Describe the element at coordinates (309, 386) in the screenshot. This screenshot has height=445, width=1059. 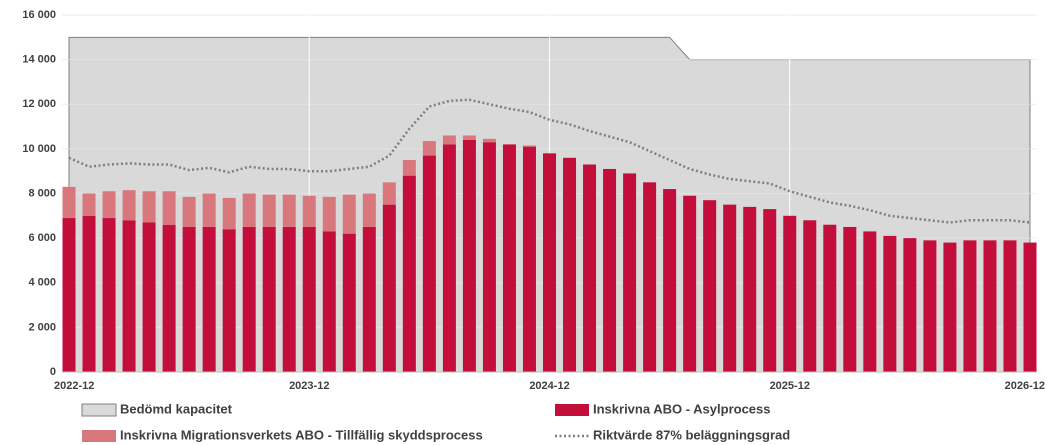
I see `x-tick-label: 2023-12` at that location.